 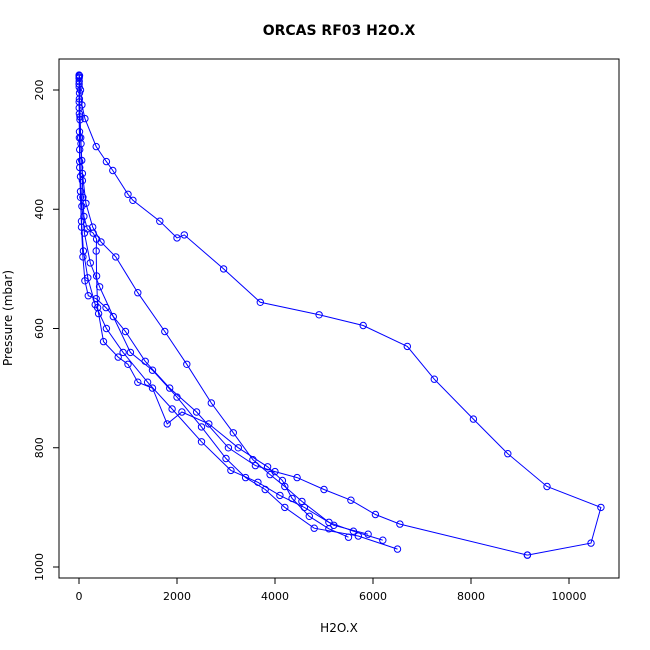 What do you see at coordinates (39, 328) in the screenshot?
I see `y-tick-label: 600` at bounding box center [39, 328].